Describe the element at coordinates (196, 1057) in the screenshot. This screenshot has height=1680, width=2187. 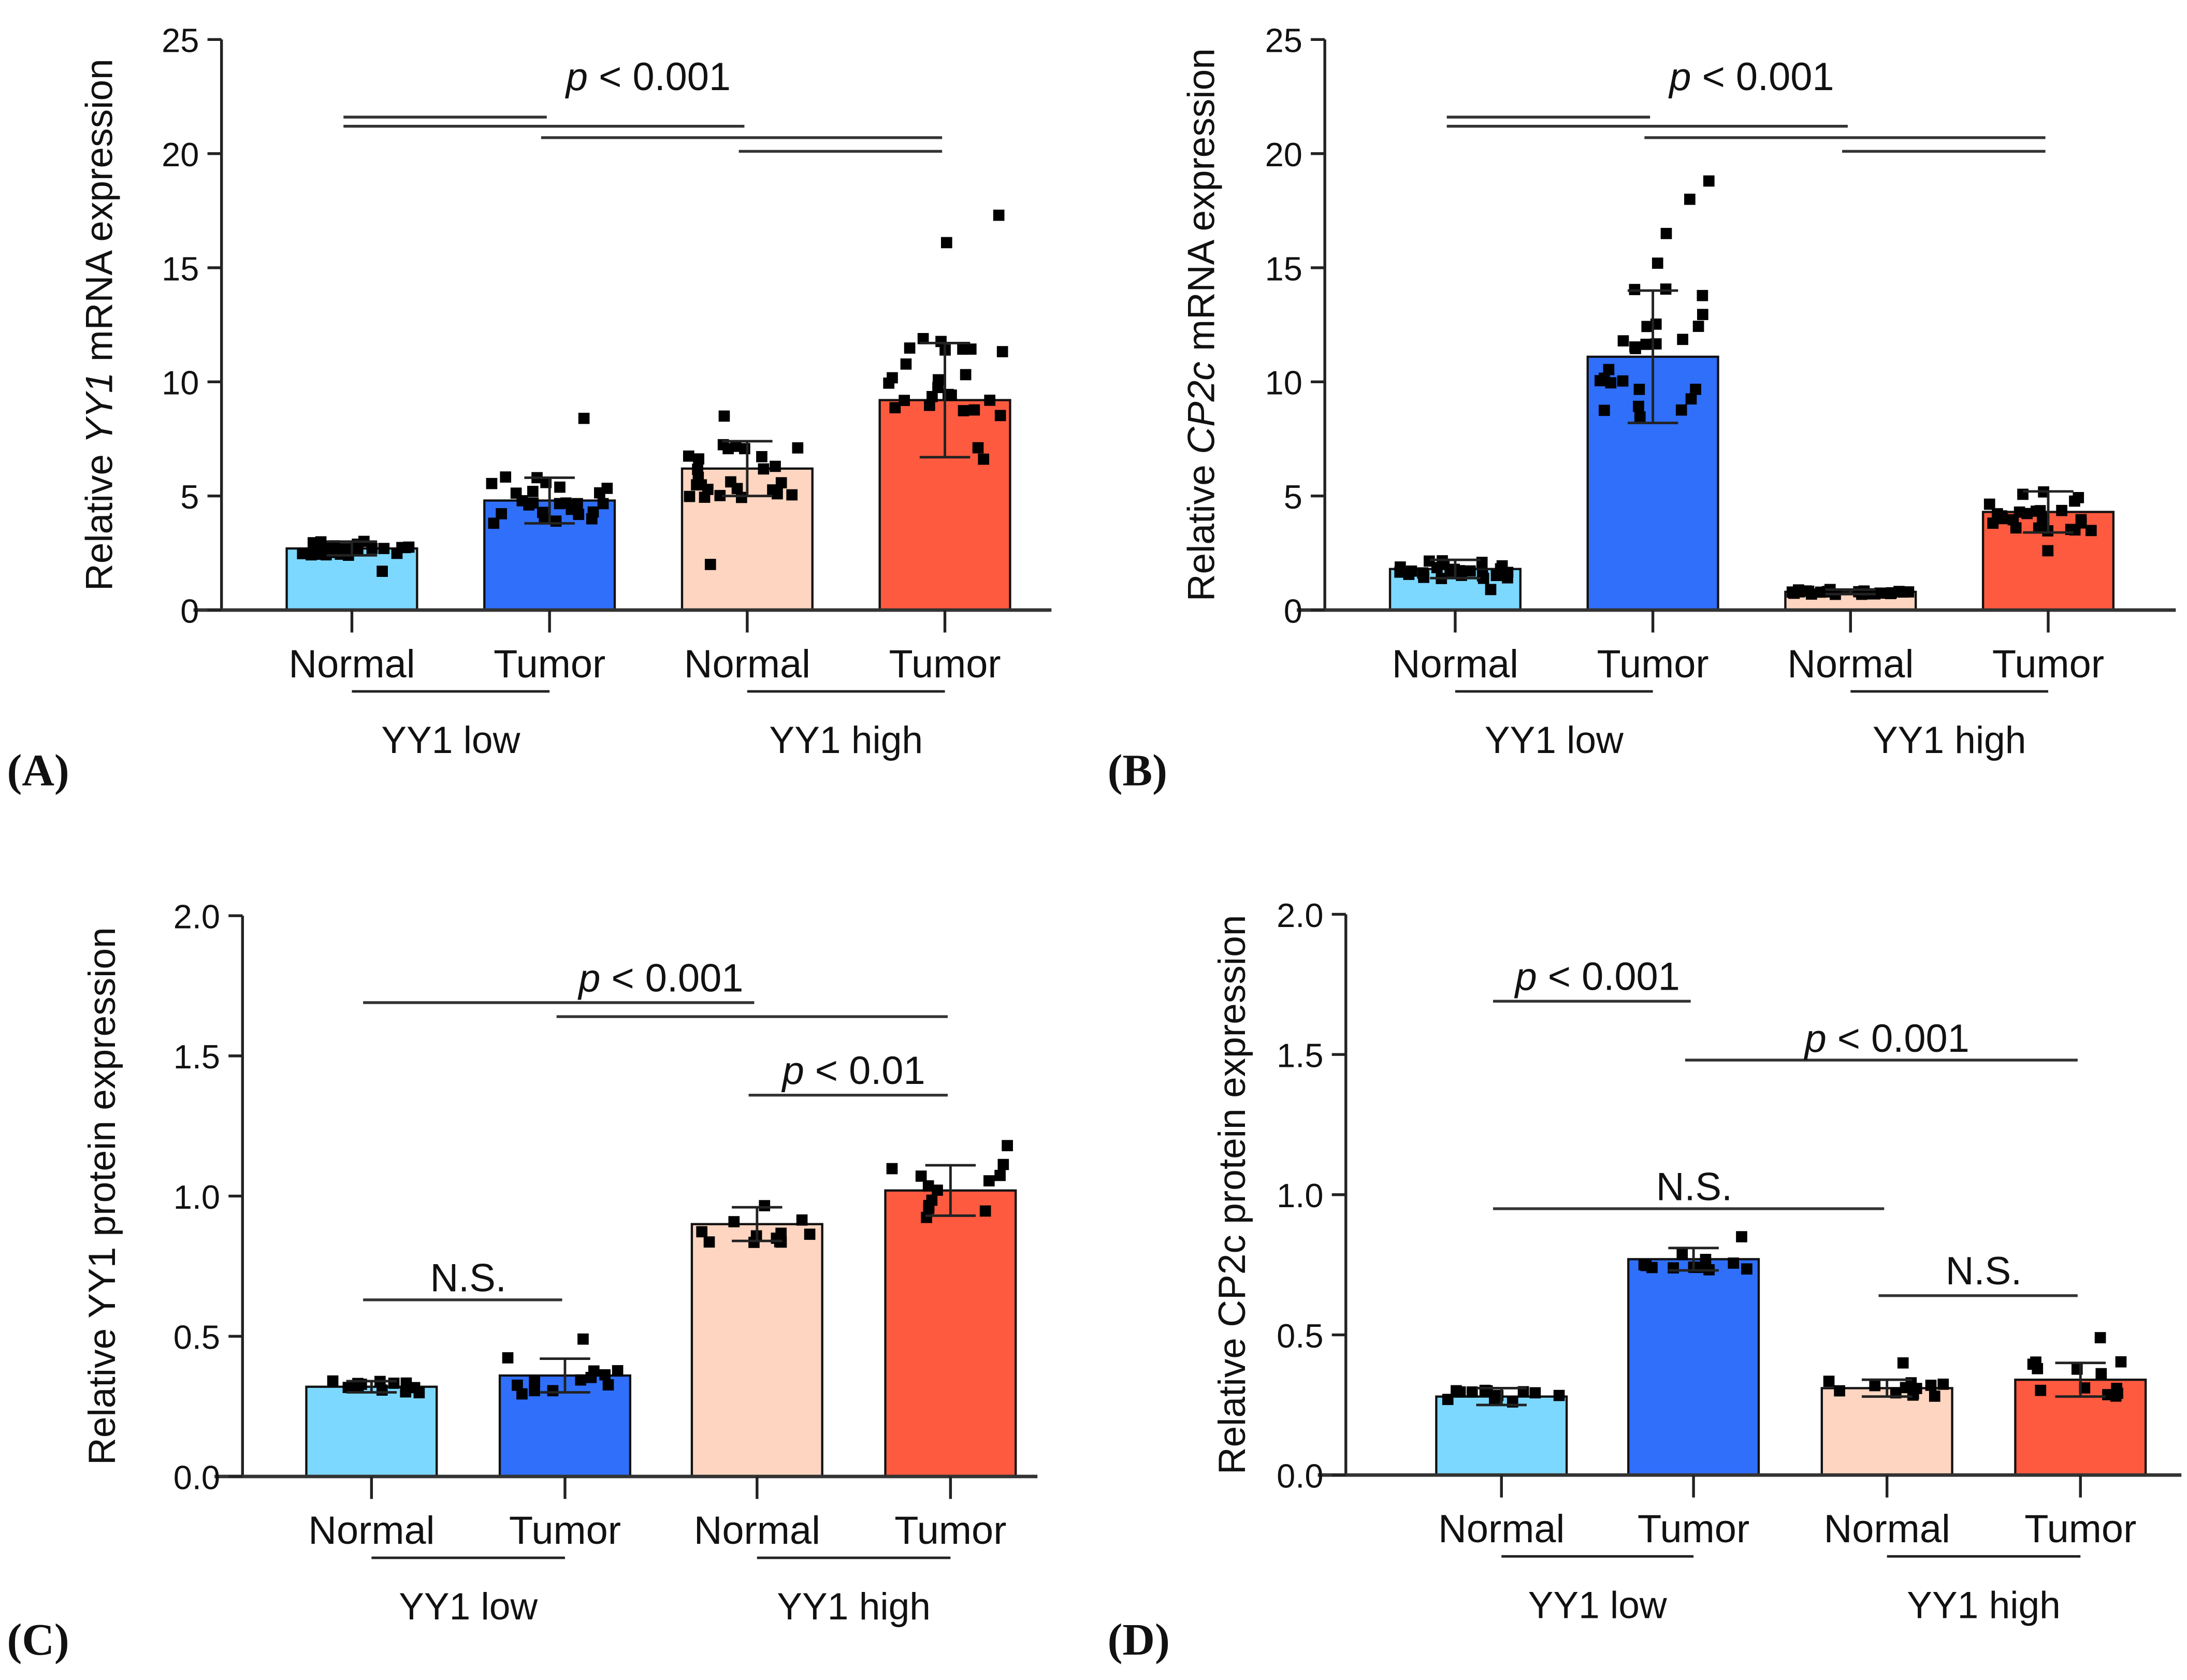
I see `y-tick-label: 1.5` at that location.